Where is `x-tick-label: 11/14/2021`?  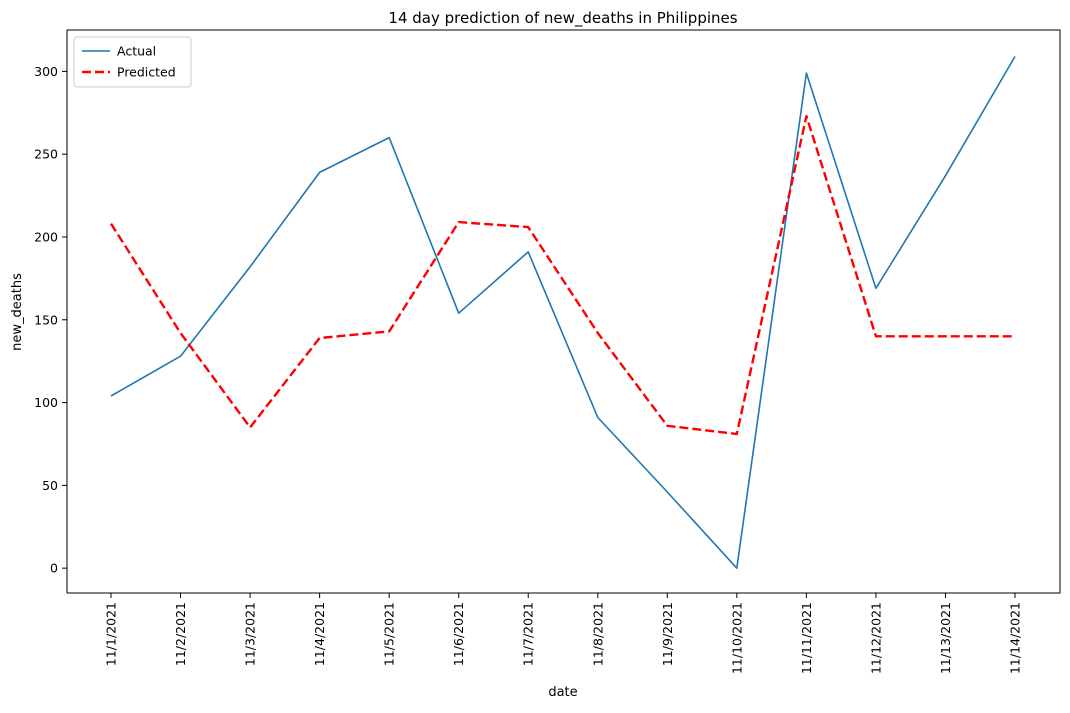 x-tick-label: 11/14/2021 is located at coordinates (1015, 638).